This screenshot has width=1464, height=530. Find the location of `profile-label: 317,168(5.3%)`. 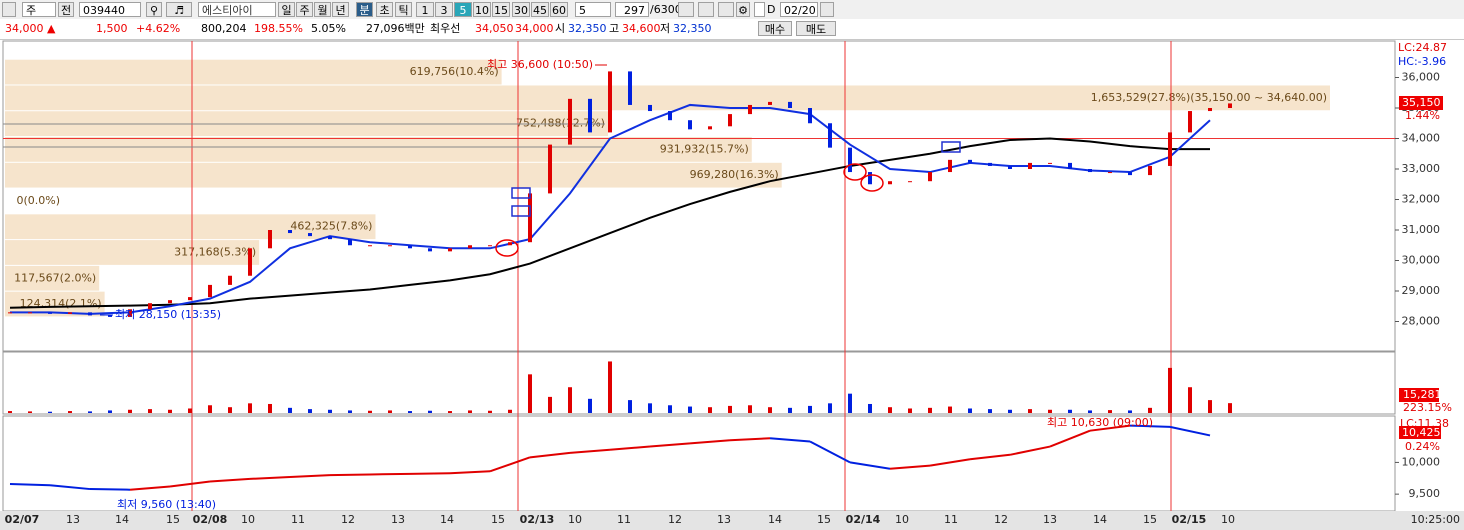

profile-label: 317,168(5.3%) is located at coordinates (215, 251).